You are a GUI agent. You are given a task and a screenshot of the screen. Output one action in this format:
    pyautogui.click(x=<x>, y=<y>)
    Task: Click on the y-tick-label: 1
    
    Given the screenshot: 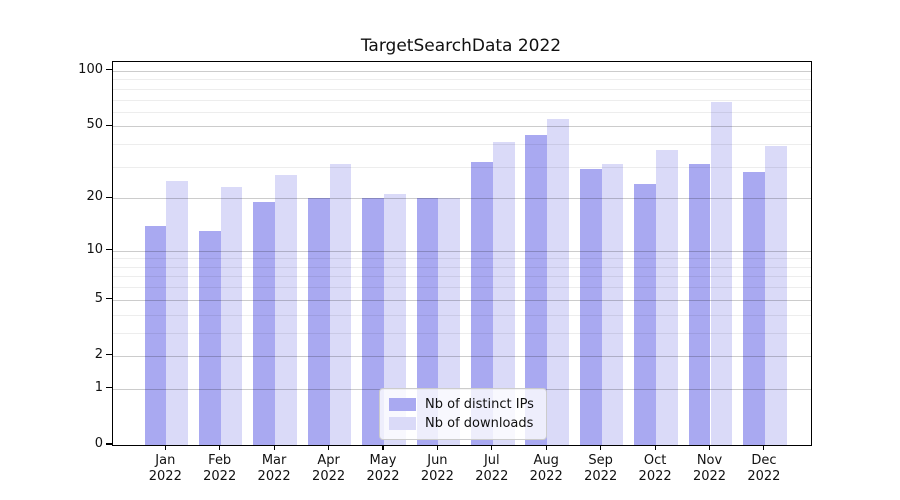 What is the action you would take?
    pyautogui.click(x=98, y=387)
    